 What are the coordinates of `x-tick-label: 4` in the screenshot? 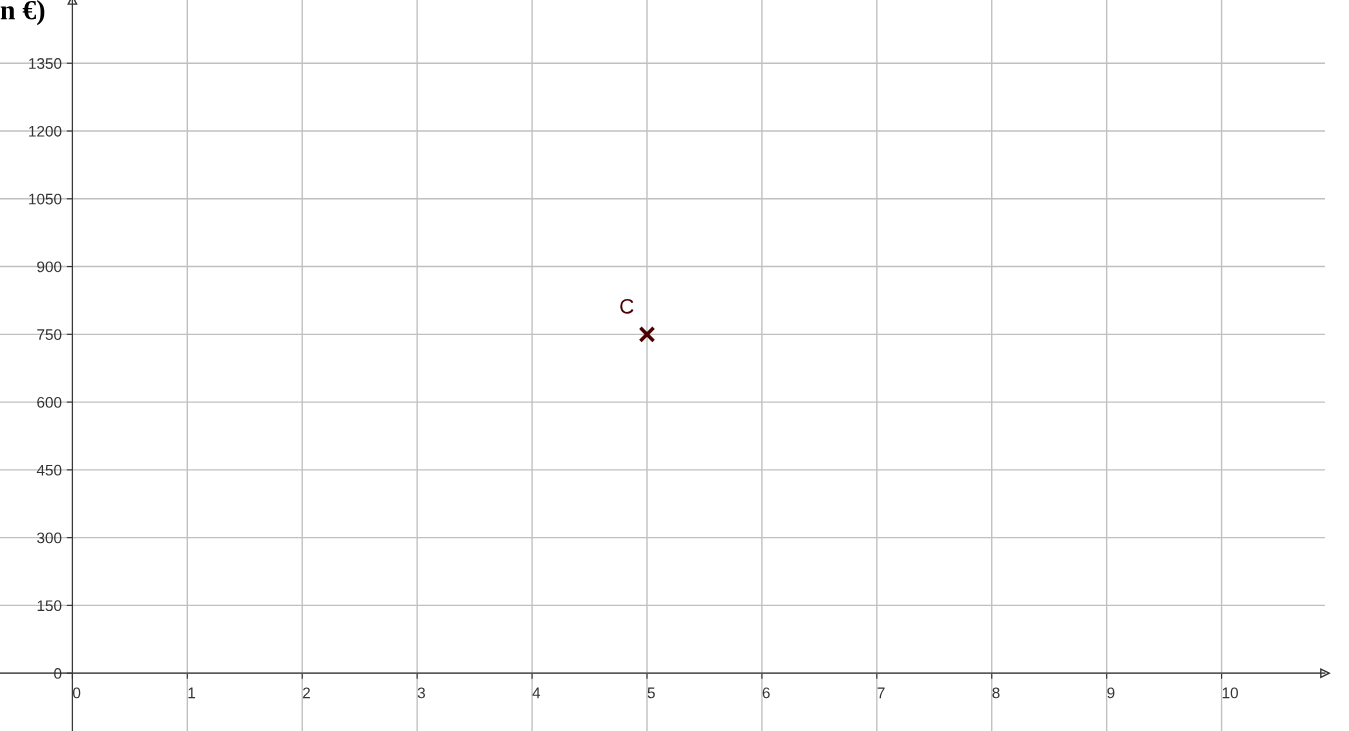 It's located at (536, 693).